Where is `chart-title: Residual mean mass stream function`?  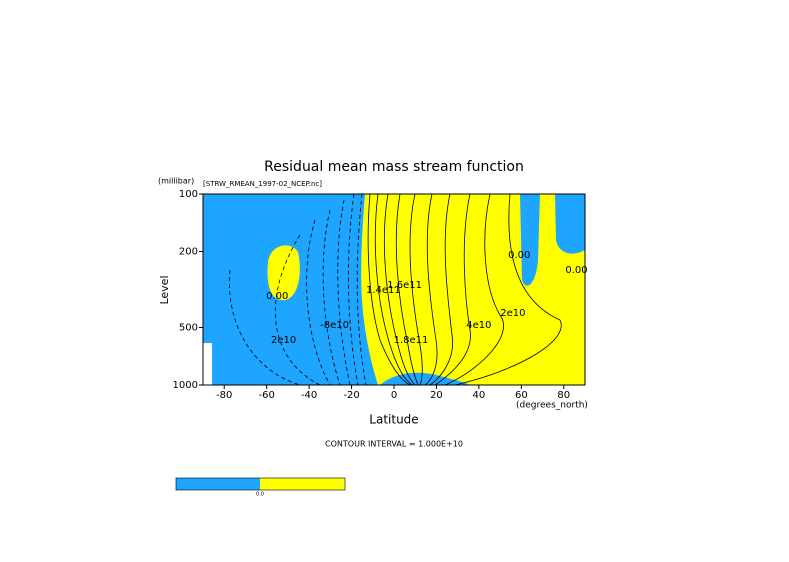 chart-title: Residual mean mass stream function is located at coordinates (394, 167).